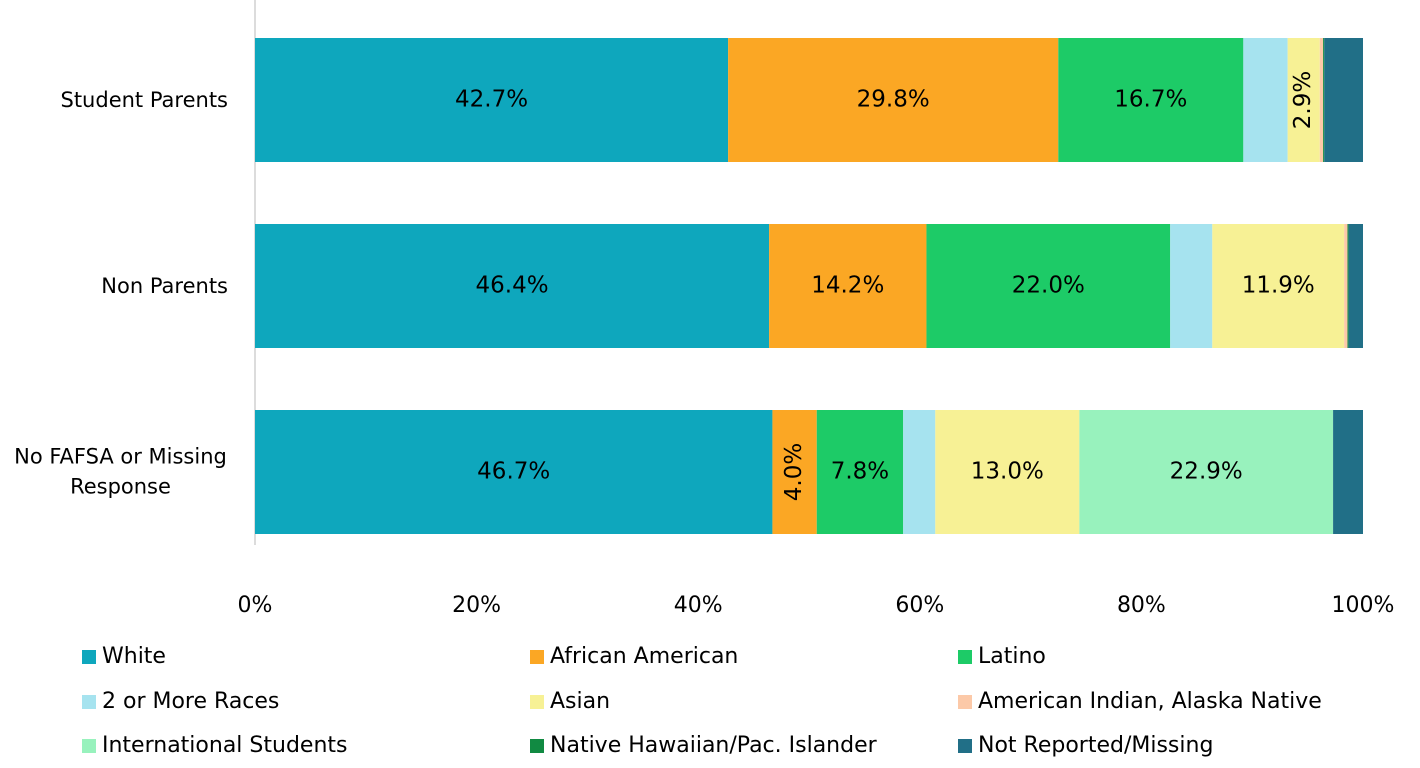  I want to click on category-label-box: Student Parents, so click(144, 100).